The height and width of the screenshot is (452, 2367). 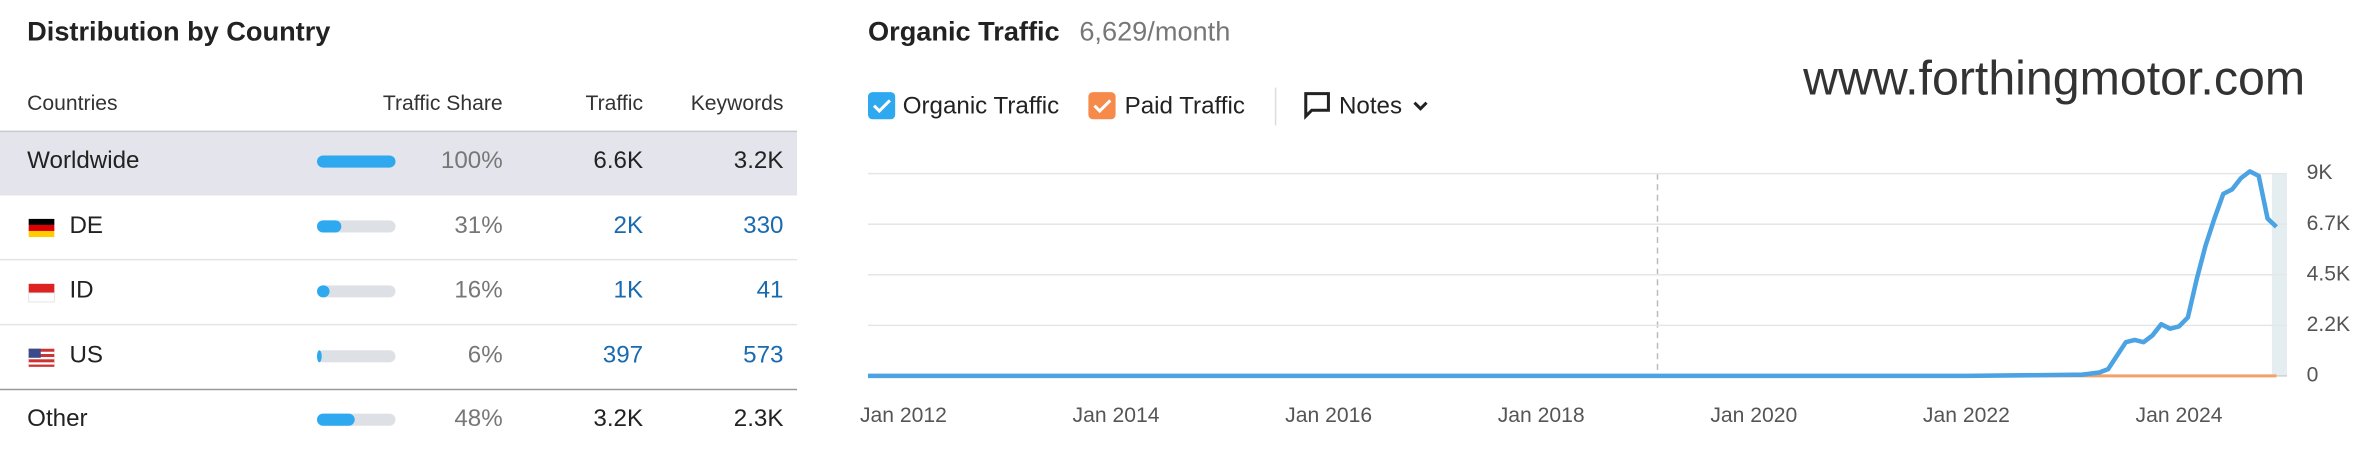 I want to click on notes-button: Notes, so click(x=1370, y=106).